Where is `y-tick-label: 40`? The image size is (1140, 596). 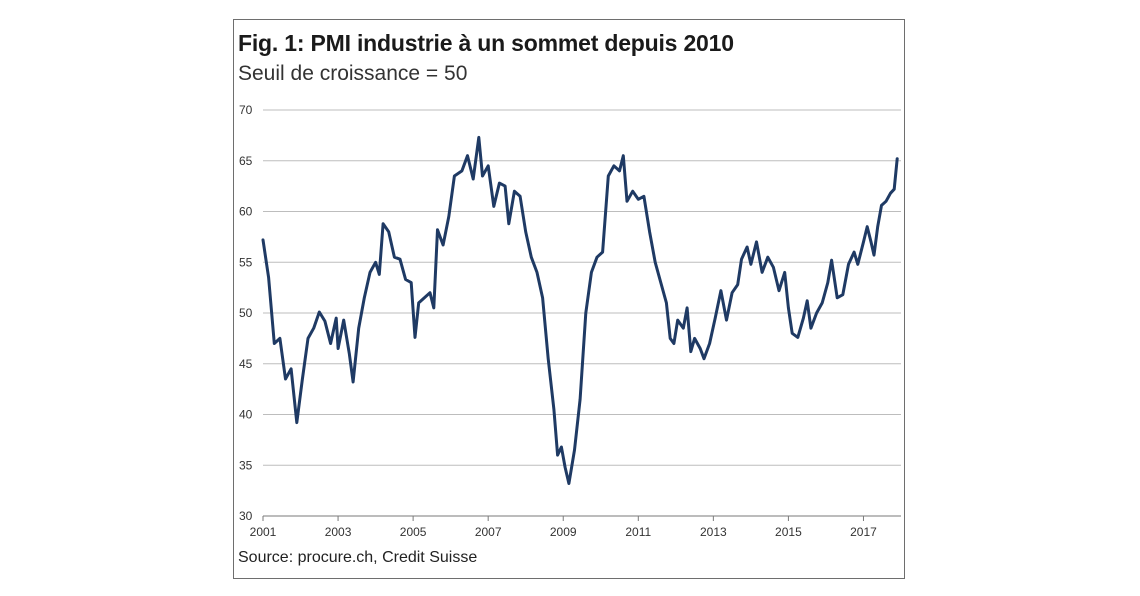 y-tick-label: 40 is located at coordinates (246, 415).